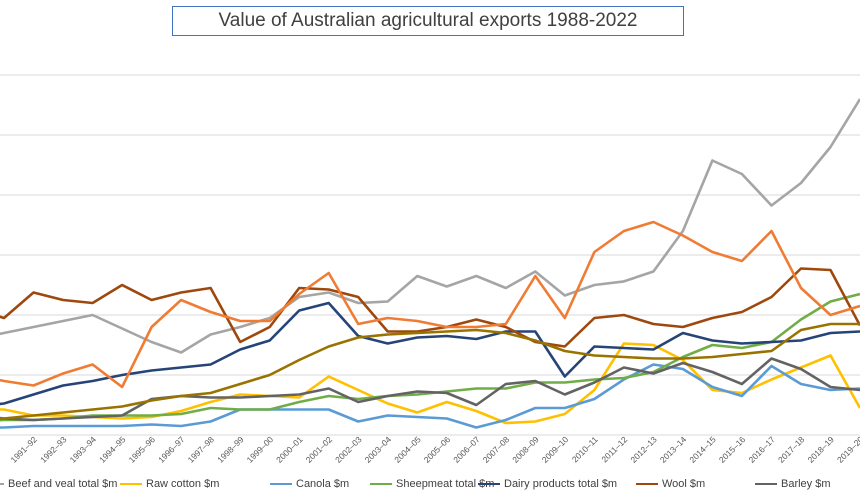 The image size is (860, 500). I want to click on x-tick-label: 2013–14, so click(673, 449).